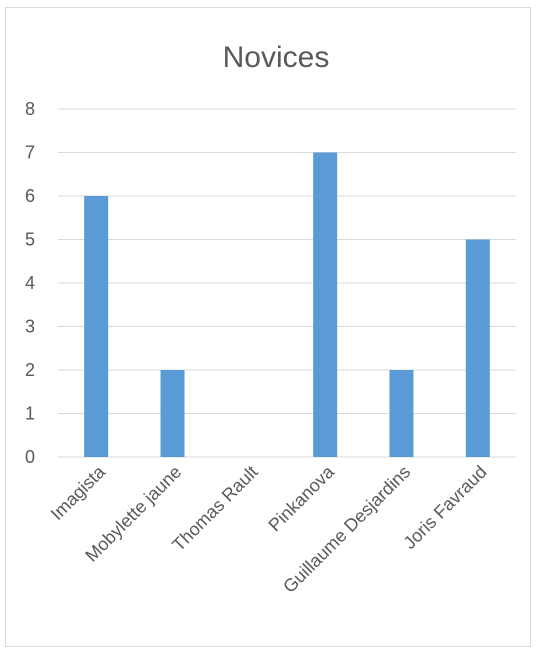 This screenshot has height=650, width=538. Describe the element at coordinates (30, 153) in the screenshot. I see `y-tick-label: 7` at that location.